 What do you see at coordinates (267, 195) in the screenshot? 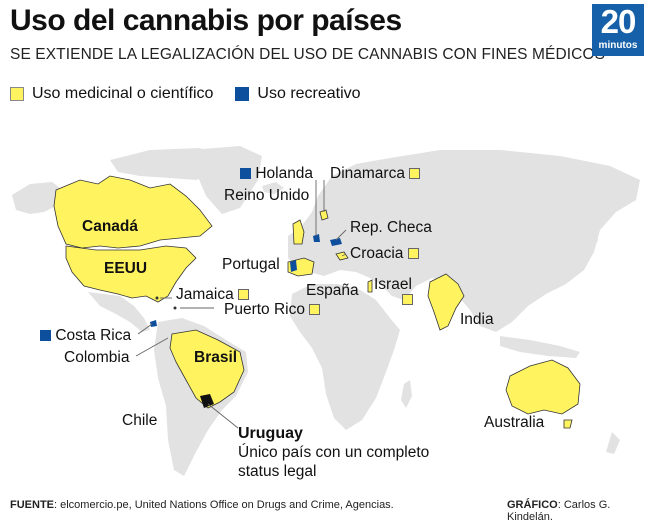
I see `label-reino-unido: Reino Unido` at bounding box center [267, 195].